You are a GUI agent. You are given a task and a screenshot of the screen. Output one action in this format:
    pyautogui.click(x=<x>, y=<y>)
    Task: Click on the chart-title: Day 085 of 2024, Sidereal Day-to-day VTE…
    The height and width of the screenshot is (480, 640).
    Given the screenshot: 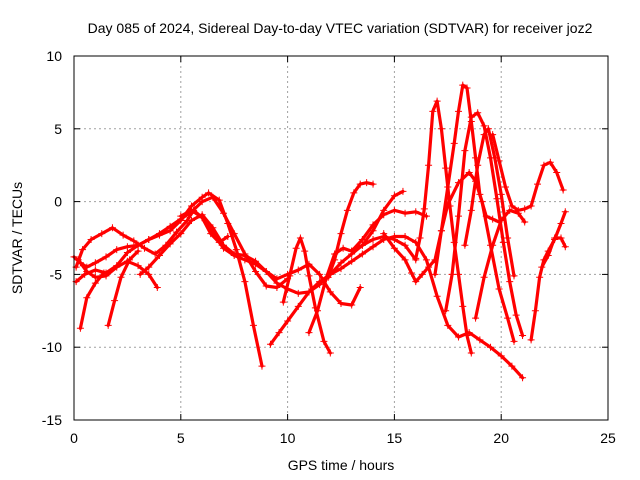 What is the action you would take?
    pyautogui.click(x=340, y=28)
    